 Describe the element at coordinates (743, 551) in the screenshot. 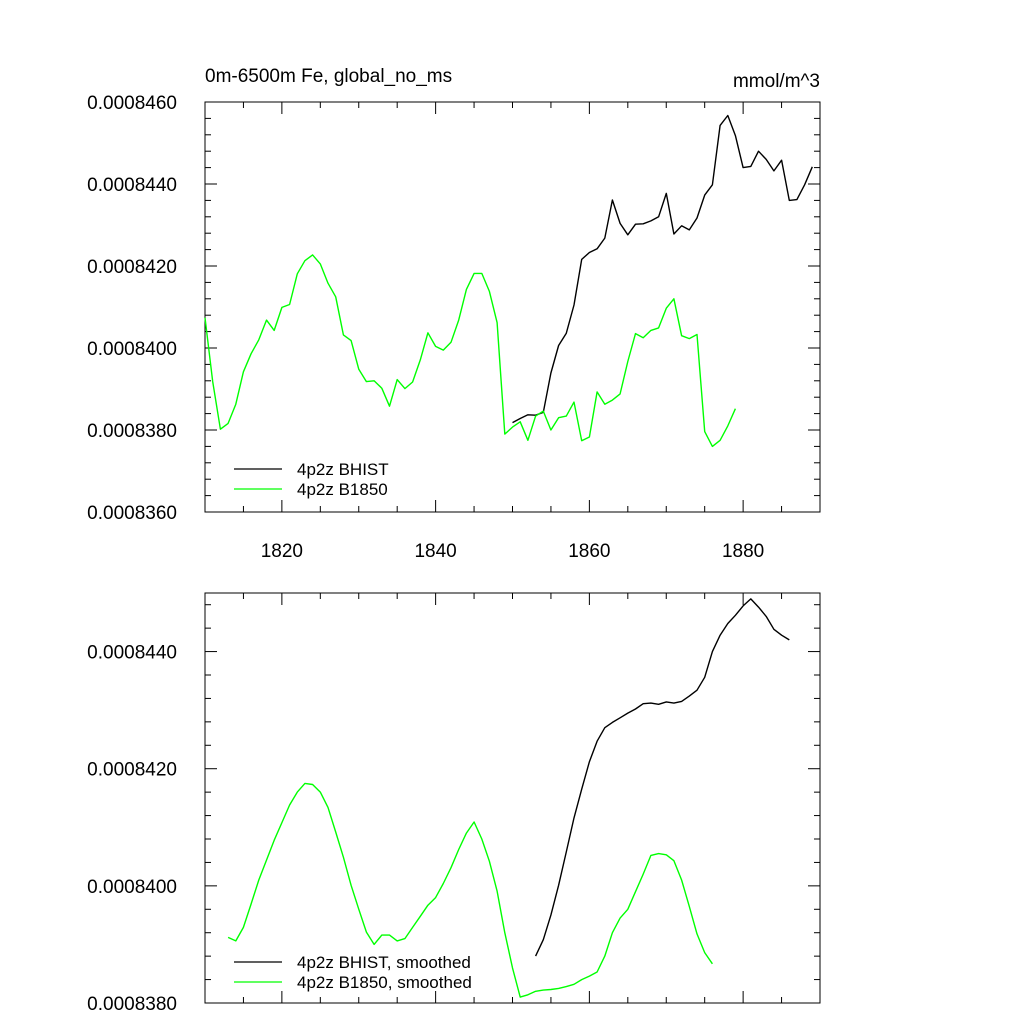

I see `x-tick-label: 1880` at that location.